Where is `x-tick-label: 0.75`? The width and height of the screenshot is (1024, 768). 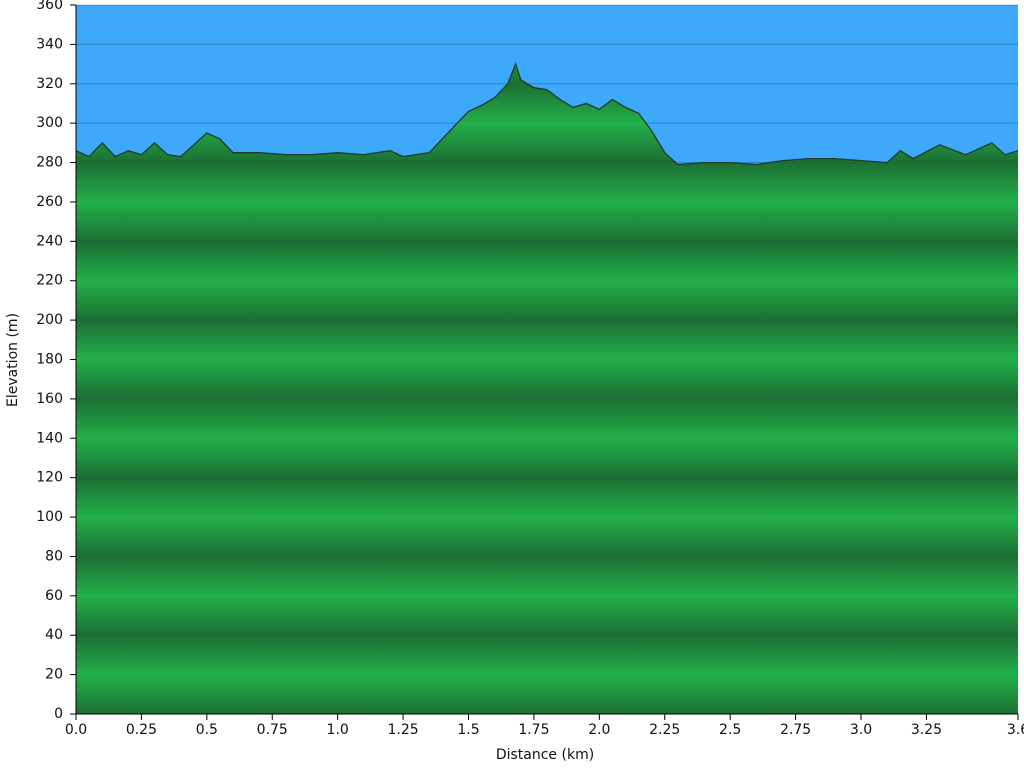
x-tick-label: 0.75 is located at coordinates (272, 730).